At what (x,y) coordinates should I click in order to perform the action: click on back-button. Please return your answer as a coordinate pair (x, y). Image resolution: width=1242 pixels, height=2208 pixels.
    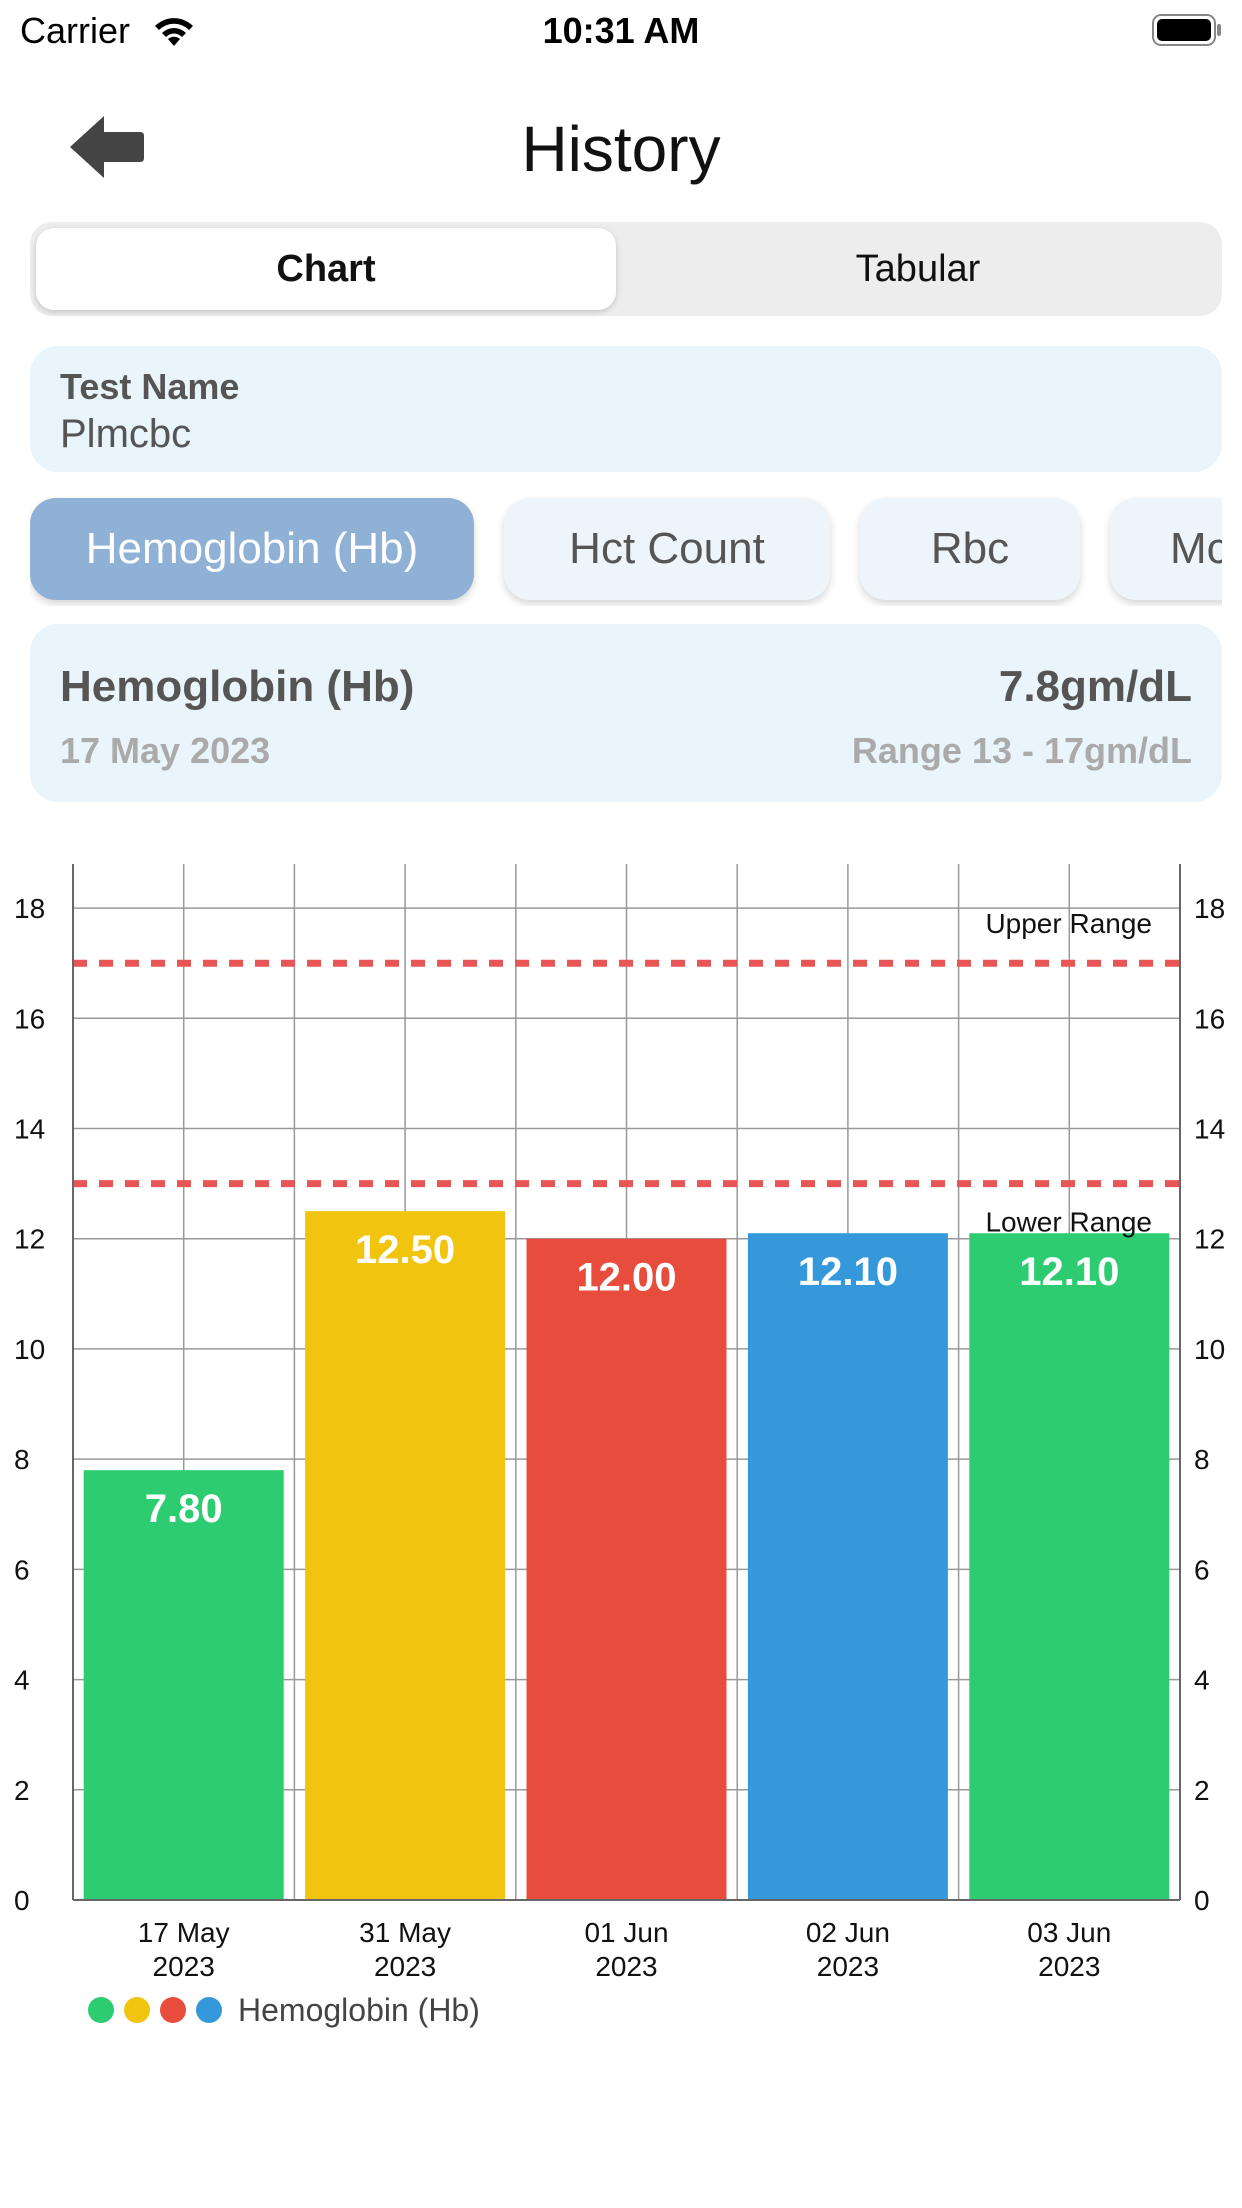
    Looking at the image, I should click on (106, 147).